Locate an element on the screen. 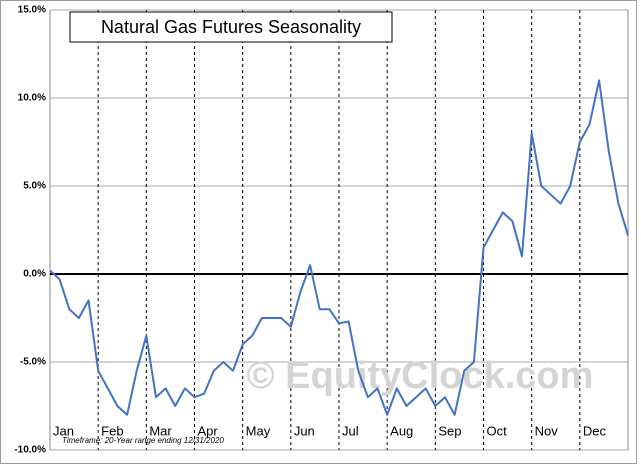 This screenshot has height=467, width=641. y-tick-label: 5.0% is located at coordinates (34, 186).